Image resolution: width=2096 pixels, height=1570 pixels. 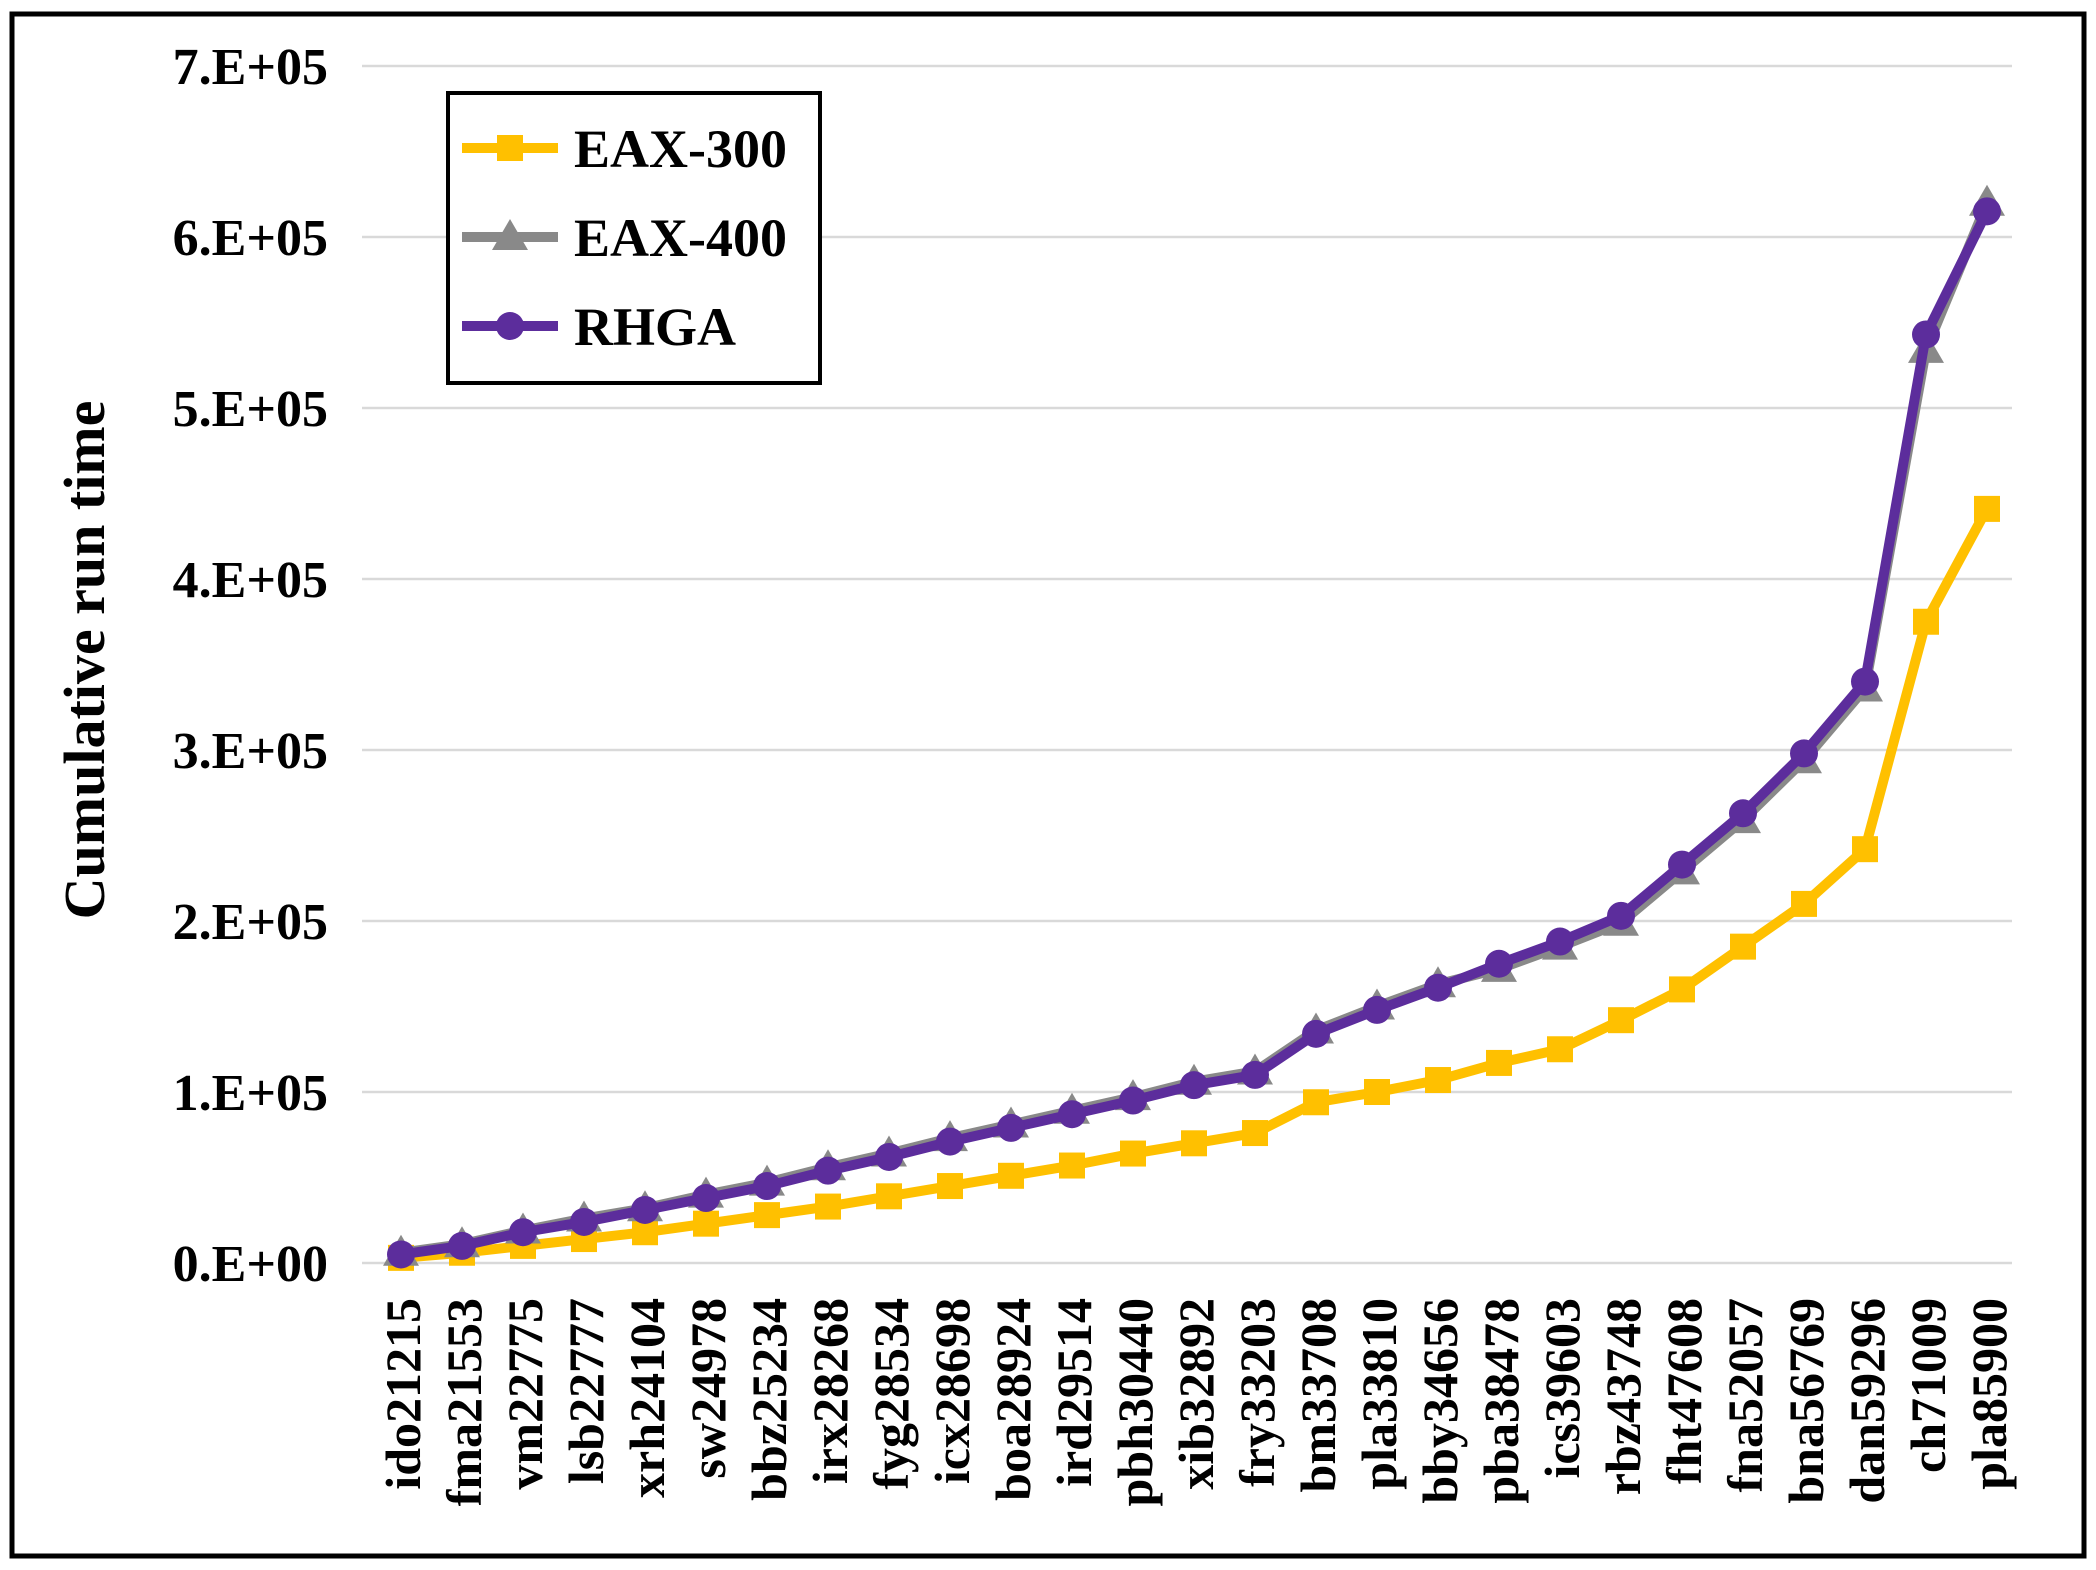 I want to click on x-tick-label: pla33810, so click(x=1379, y=1394).